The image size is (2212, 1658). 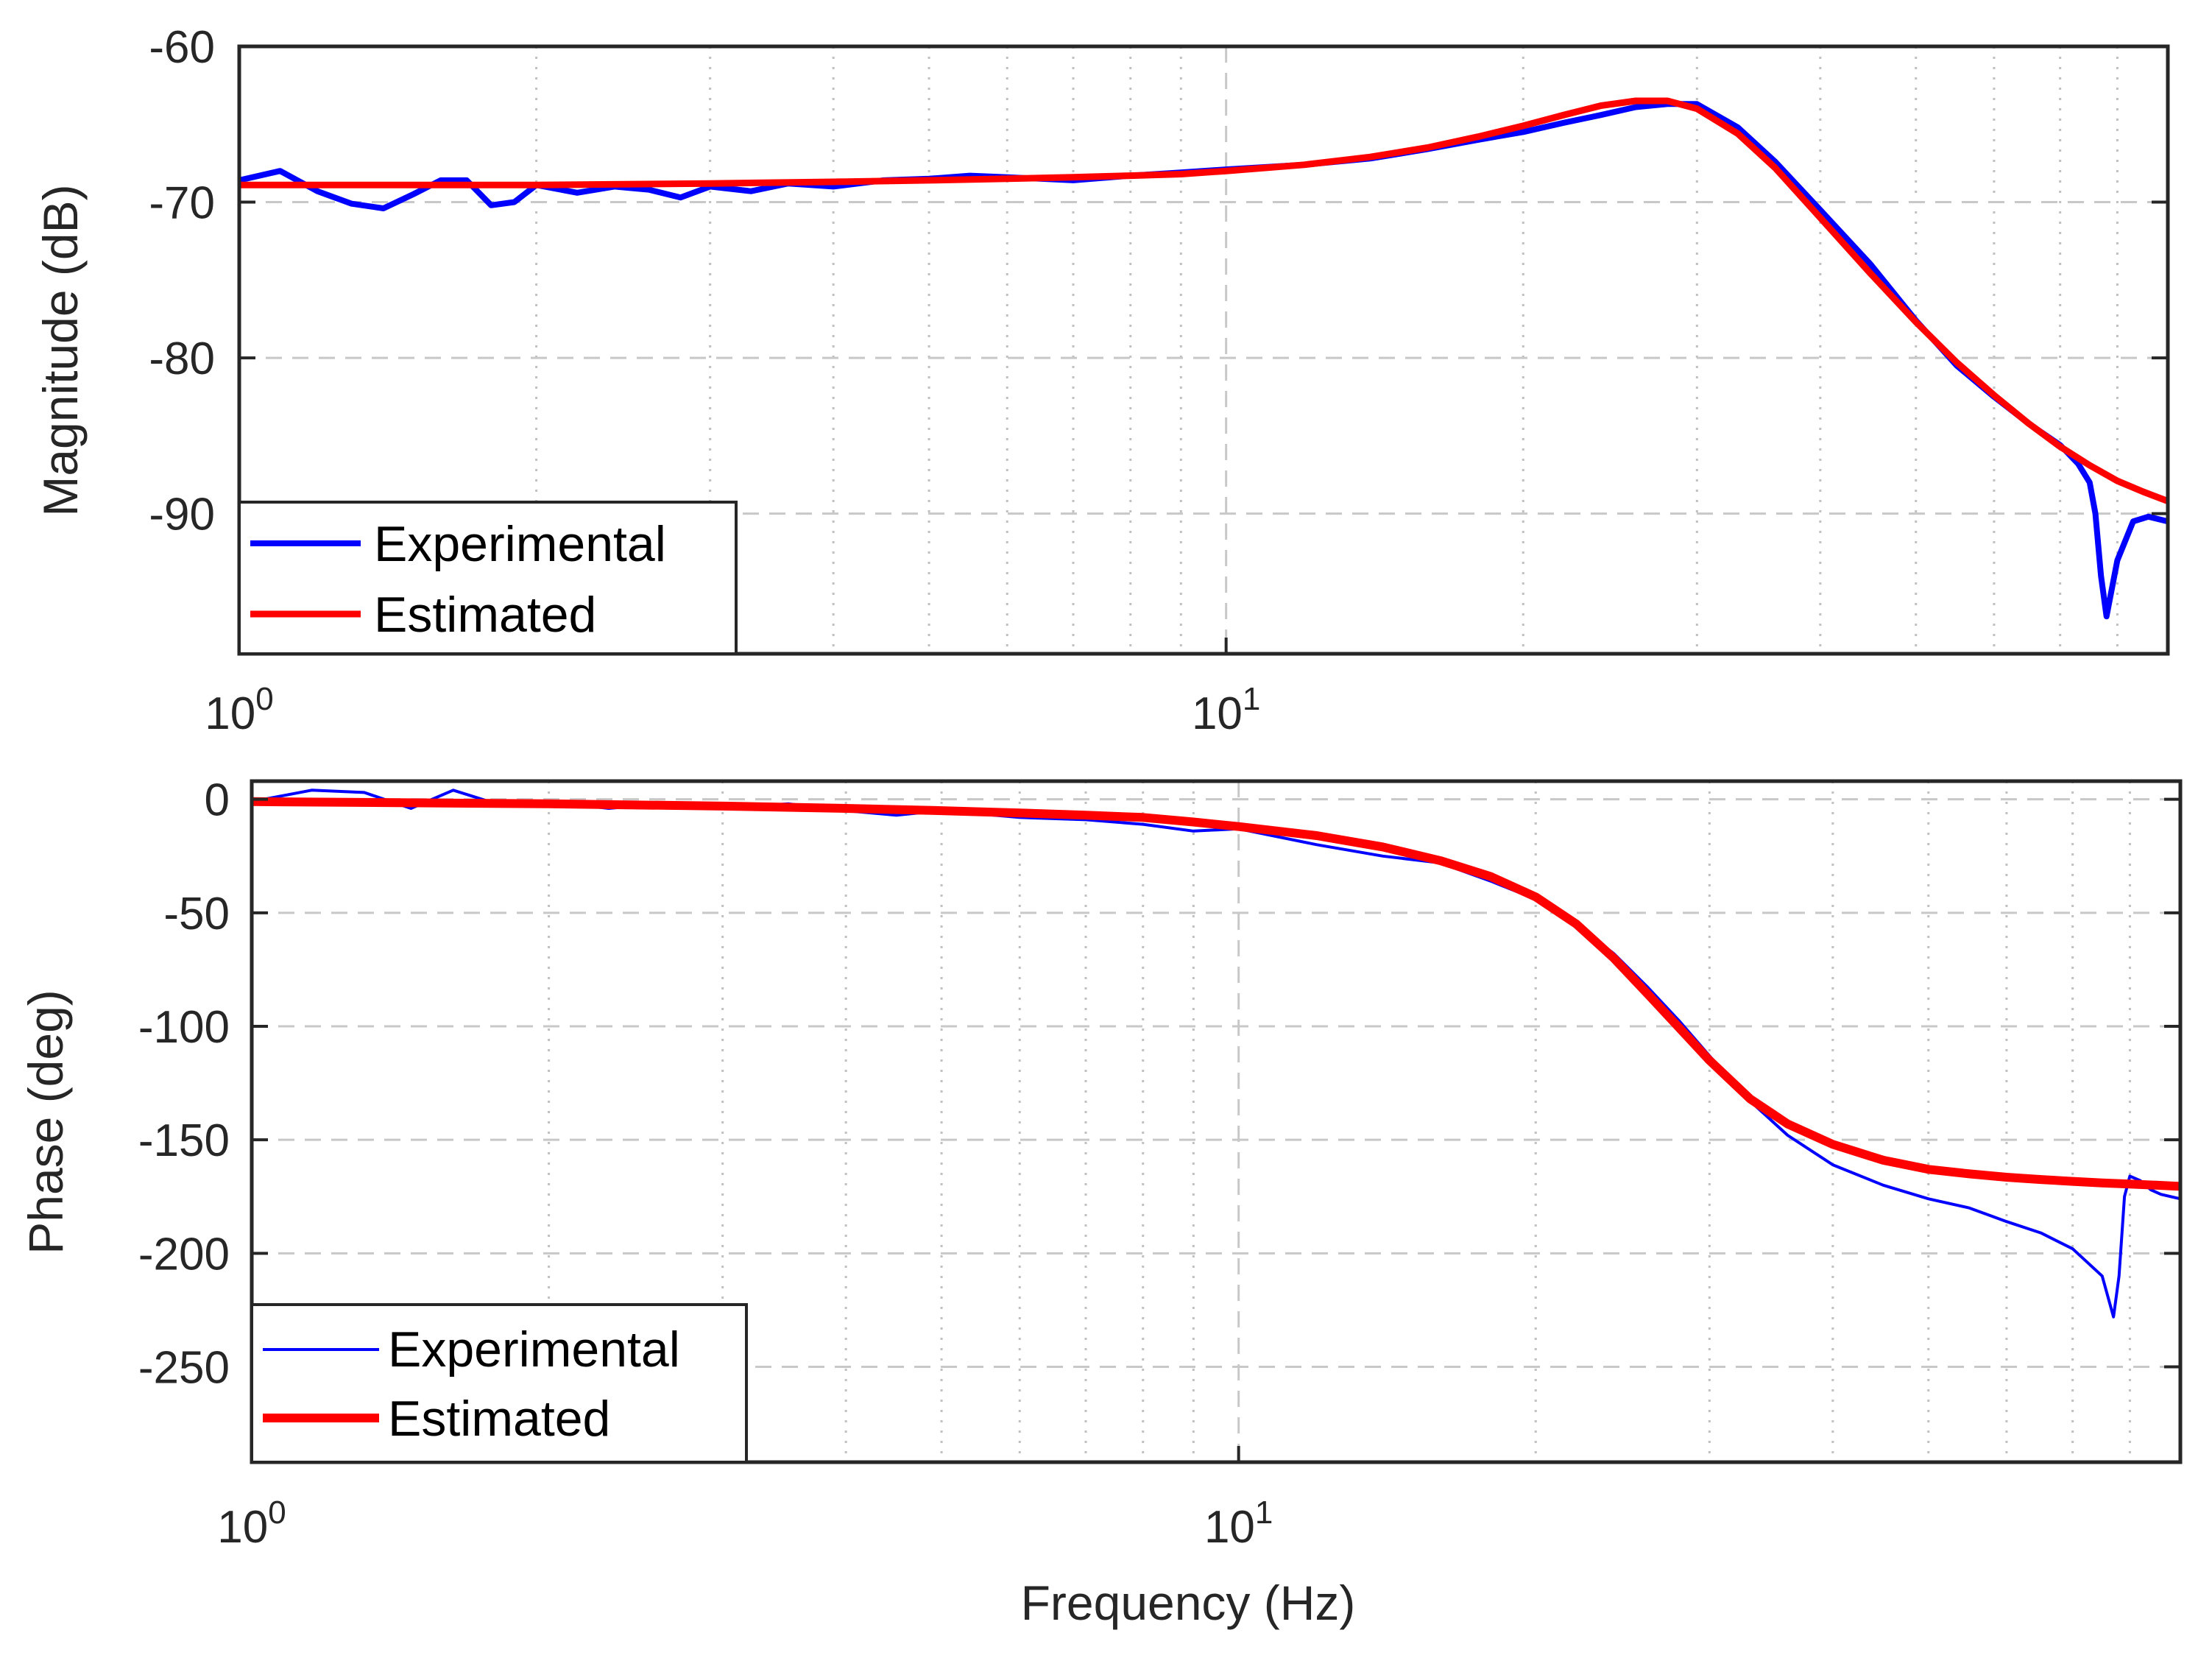 I want to click on y-tick-label: -60, so click(x=182, y=48).